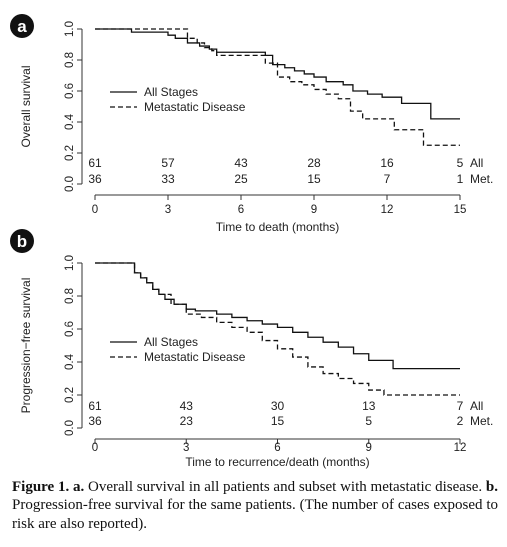 This screenshot has height=547, width=507. What do you see at coordinates (277, 462) in the screenshot?
I see `x-axis-label: Time to recurrence/death (months)` at bounding box center [277, 462].